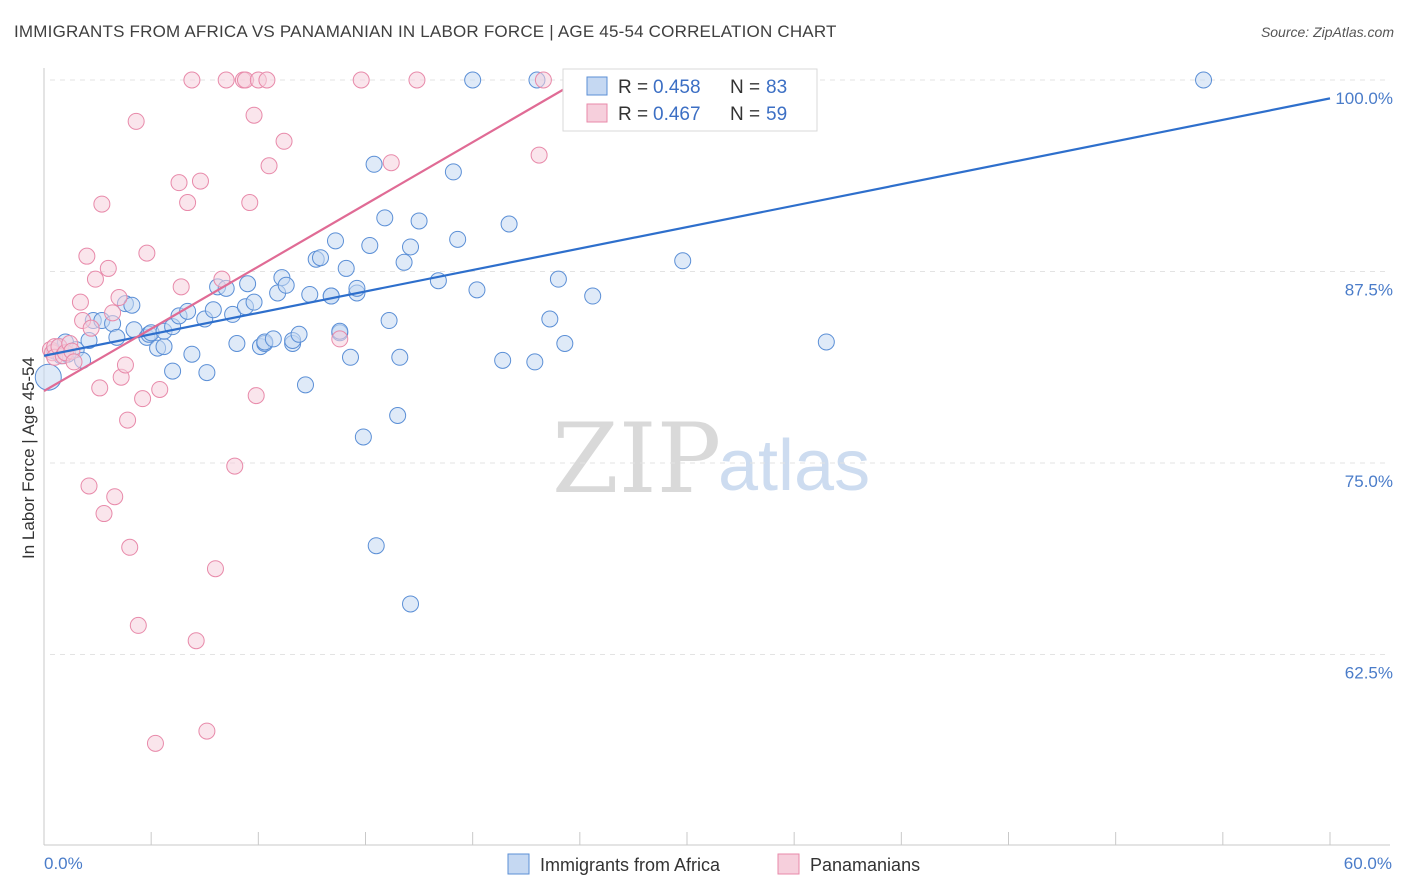  What do you see at coordinates (1327, 32) in the screenshot?
I see `source-label: Source: ZipAtlas.com` at bounding box center [1327, 32].